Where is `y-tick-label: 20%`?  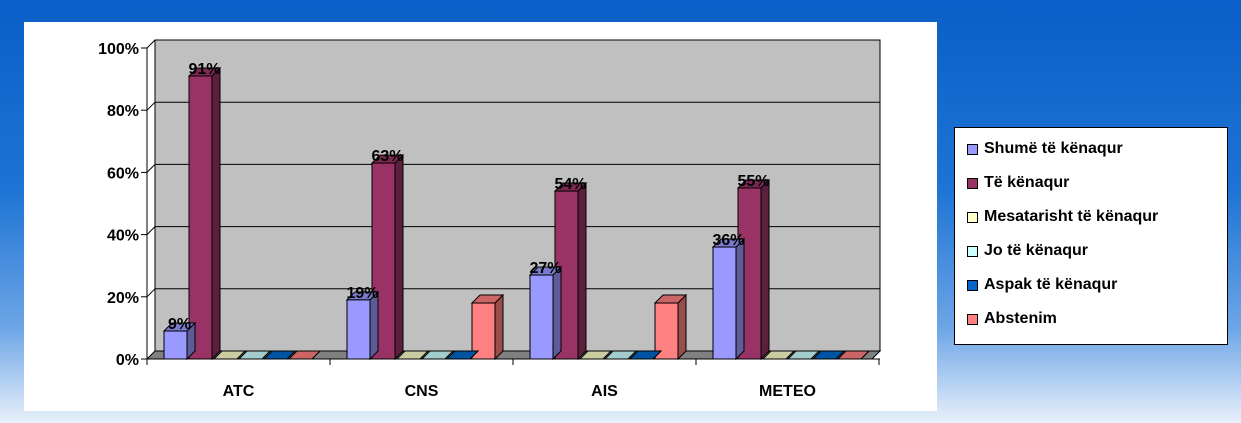 y-tick-label: 20% is located at coordinates (123, 298).